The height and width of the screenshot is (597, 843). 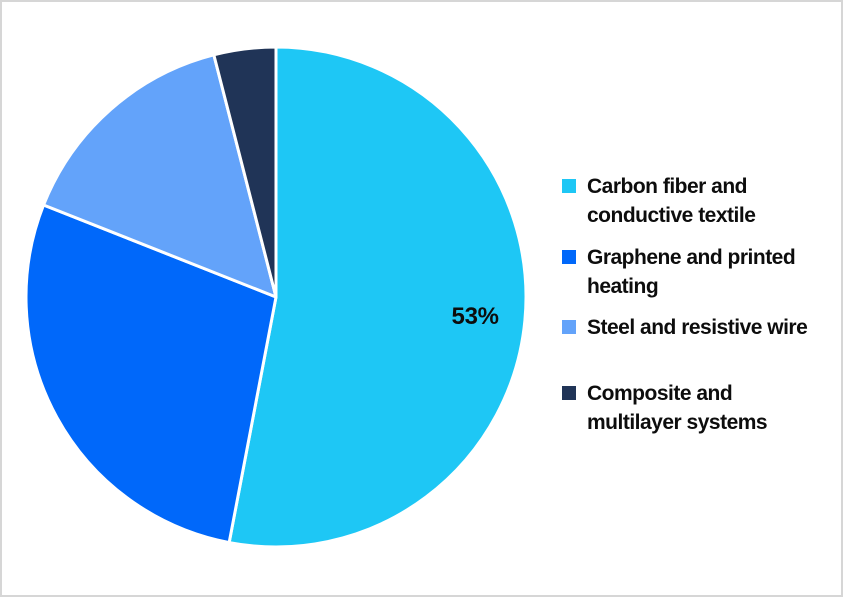 I want to click on legend-item-composite: Composite and multilayer systems, so click(x=665, y=408).